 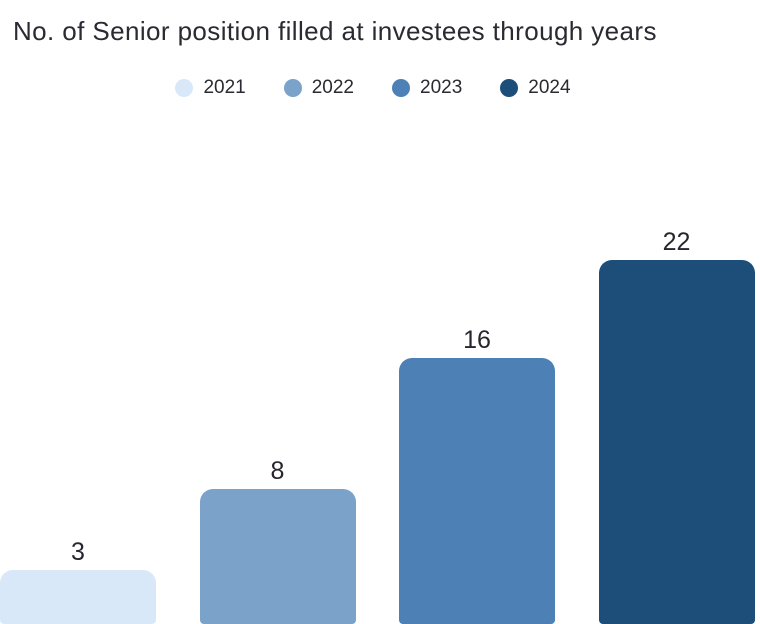 What do you see at coordinates (78, 552) in the screenshot?
I see `bar-value-2021: 3` at bounding box center [78, 552].